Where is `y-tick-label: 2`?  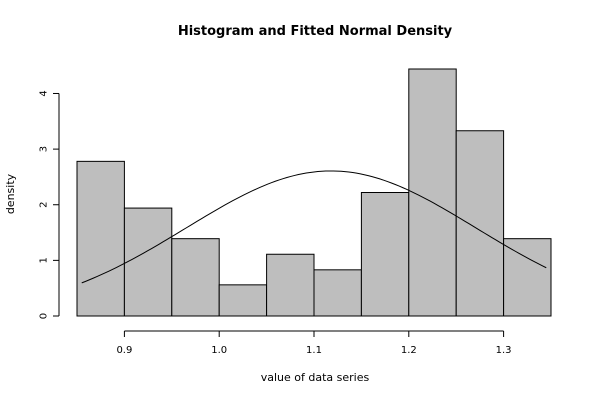
y-tick-label: 2 is located at coordinates (44, 205).